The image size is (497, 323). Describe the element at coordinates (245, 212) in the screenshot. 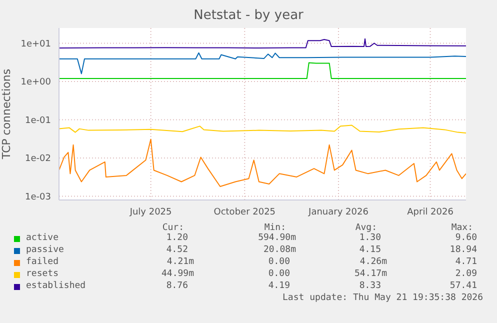

I see `x-tick-label: October 2025` at that location.